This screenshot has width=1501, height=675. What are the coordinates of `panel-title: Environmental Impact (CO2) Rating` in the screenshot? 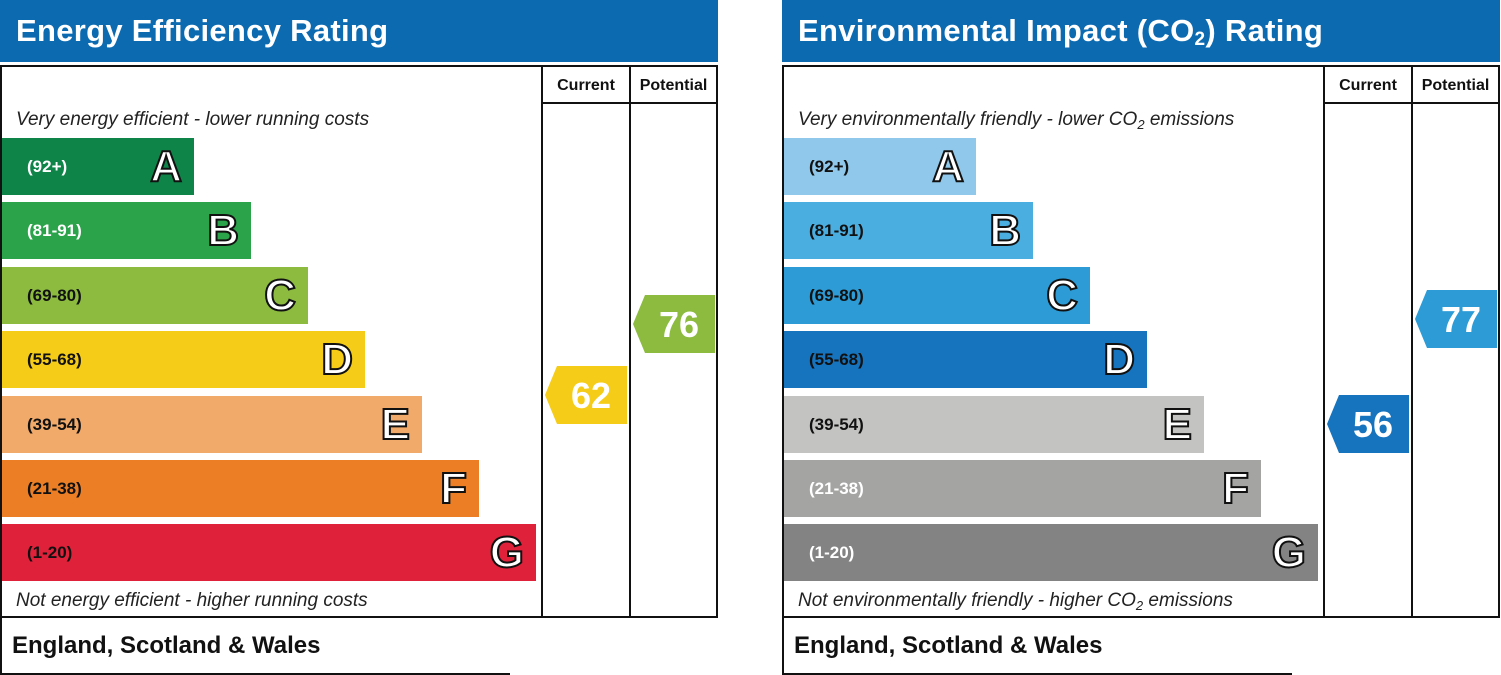 It's located at (1141, 31).